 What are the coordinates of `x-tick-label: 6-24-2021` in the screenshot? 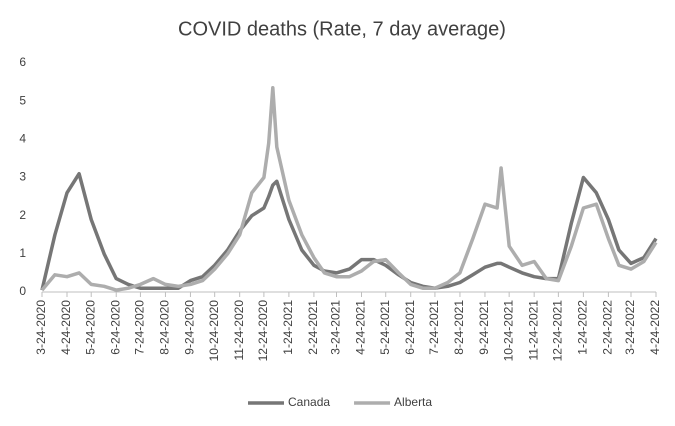 It's located at (410, 327).